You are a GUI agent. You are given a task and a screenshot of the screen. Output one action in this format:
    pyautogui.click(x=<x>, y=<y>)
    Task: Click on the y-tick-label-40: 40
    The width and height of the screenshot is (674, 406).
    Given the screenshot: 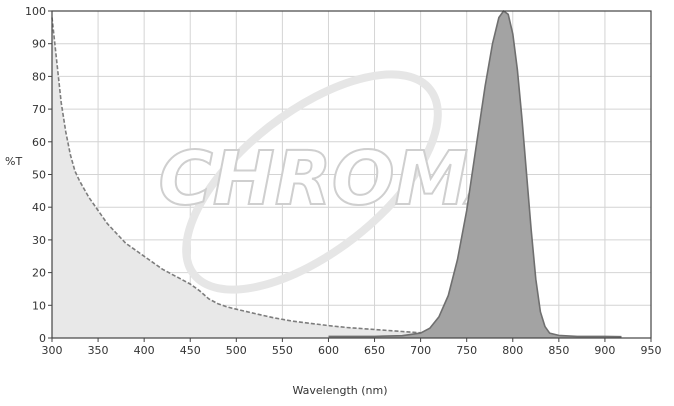 What is the action you would take?
    pyautogui.click(x=39, y=207)
    